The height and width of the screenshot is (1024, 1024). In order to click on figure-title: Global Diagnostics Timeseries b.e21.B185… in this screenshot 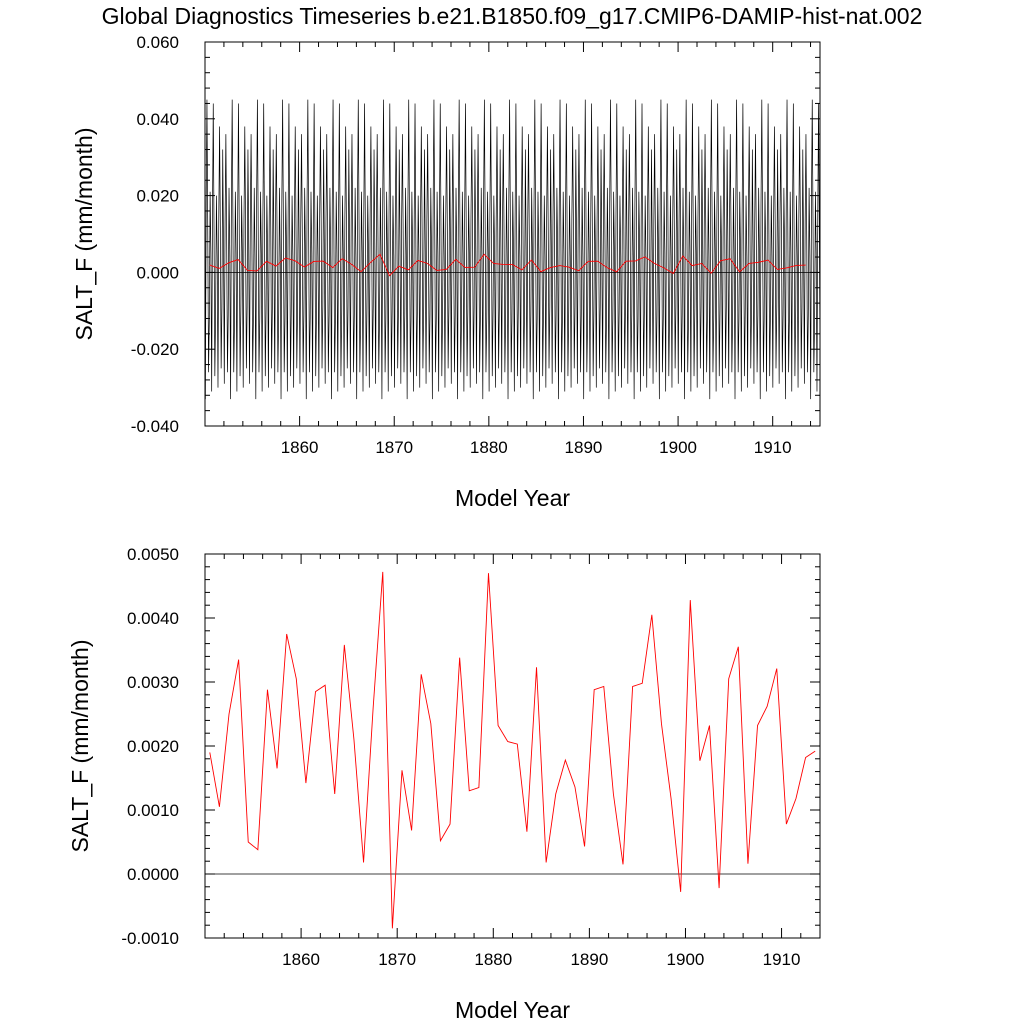, I will do `click(512, 16)`.